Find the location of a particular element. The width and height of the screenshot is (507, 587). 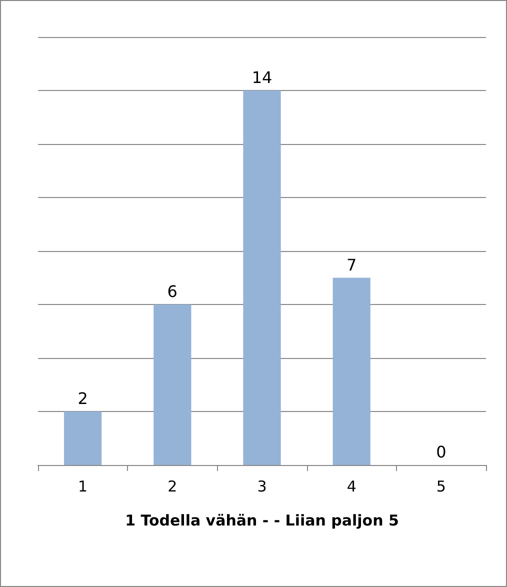

x-tick-label: 4 is located at coordinates (351, 487).